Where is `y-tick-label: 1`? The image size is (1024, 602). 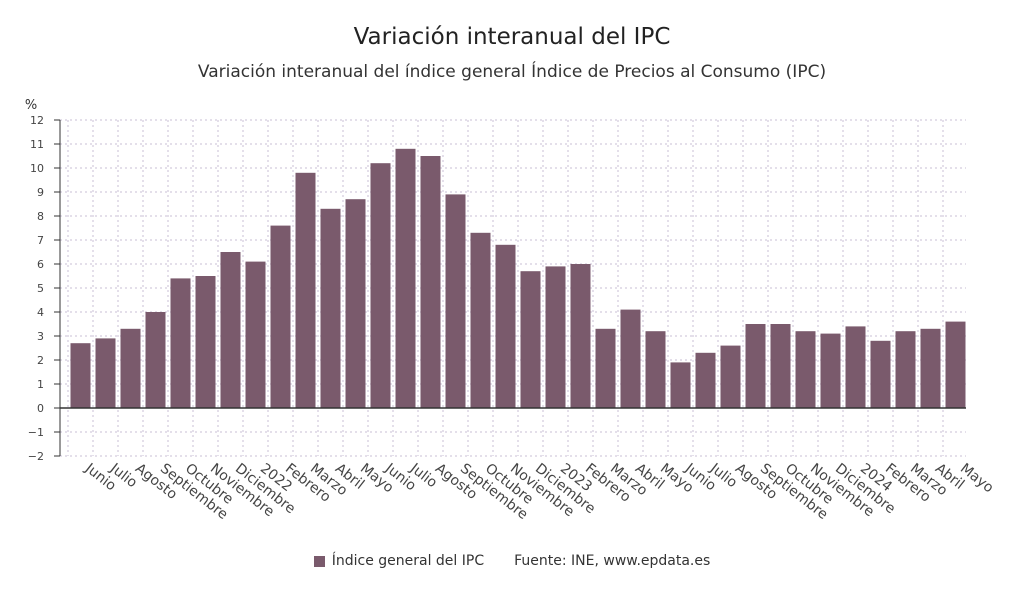 y-tick-label: 1 is located at coordinates (40, 384).